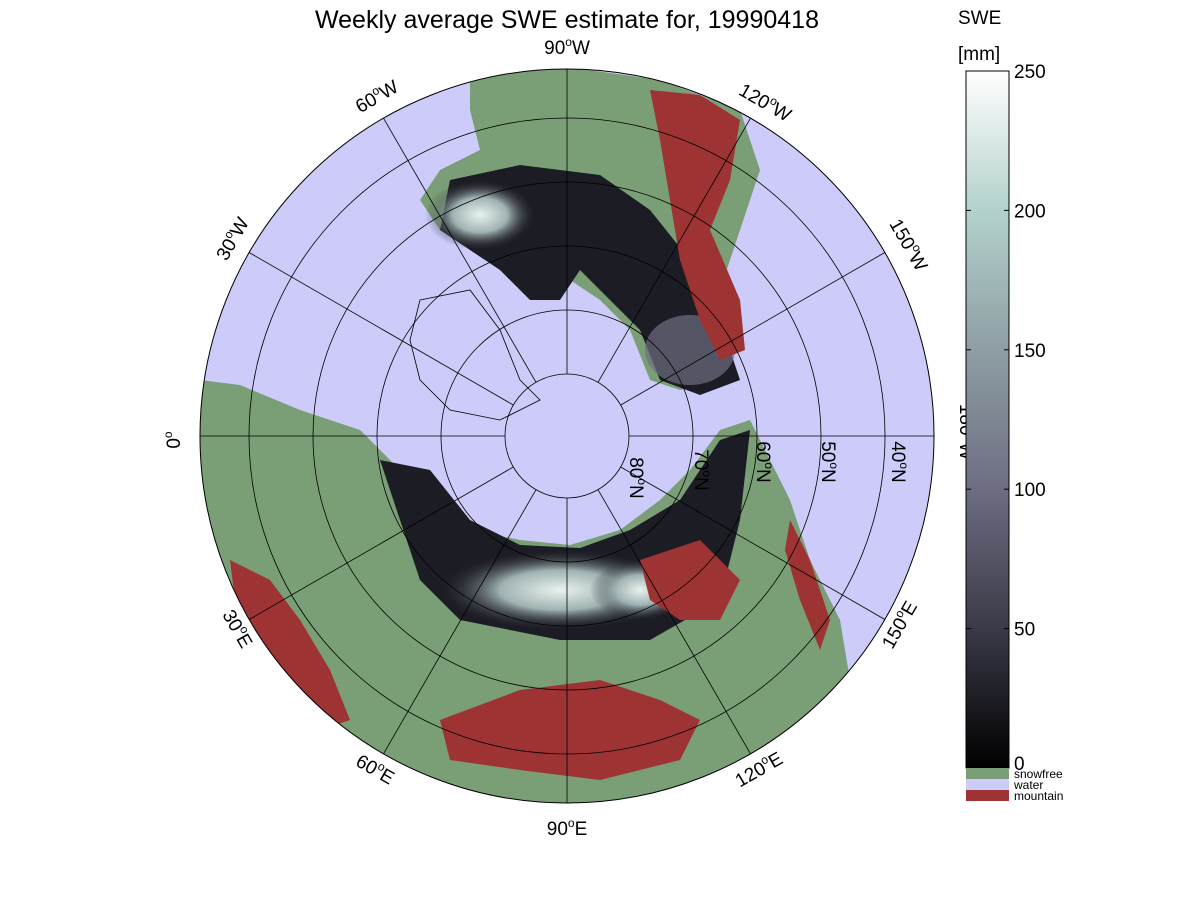 This screenshot has width=1200, height=900. Describe the element at coordinates (173, 440) in the screenshot. I see `longitude-label: 0o` at that location.